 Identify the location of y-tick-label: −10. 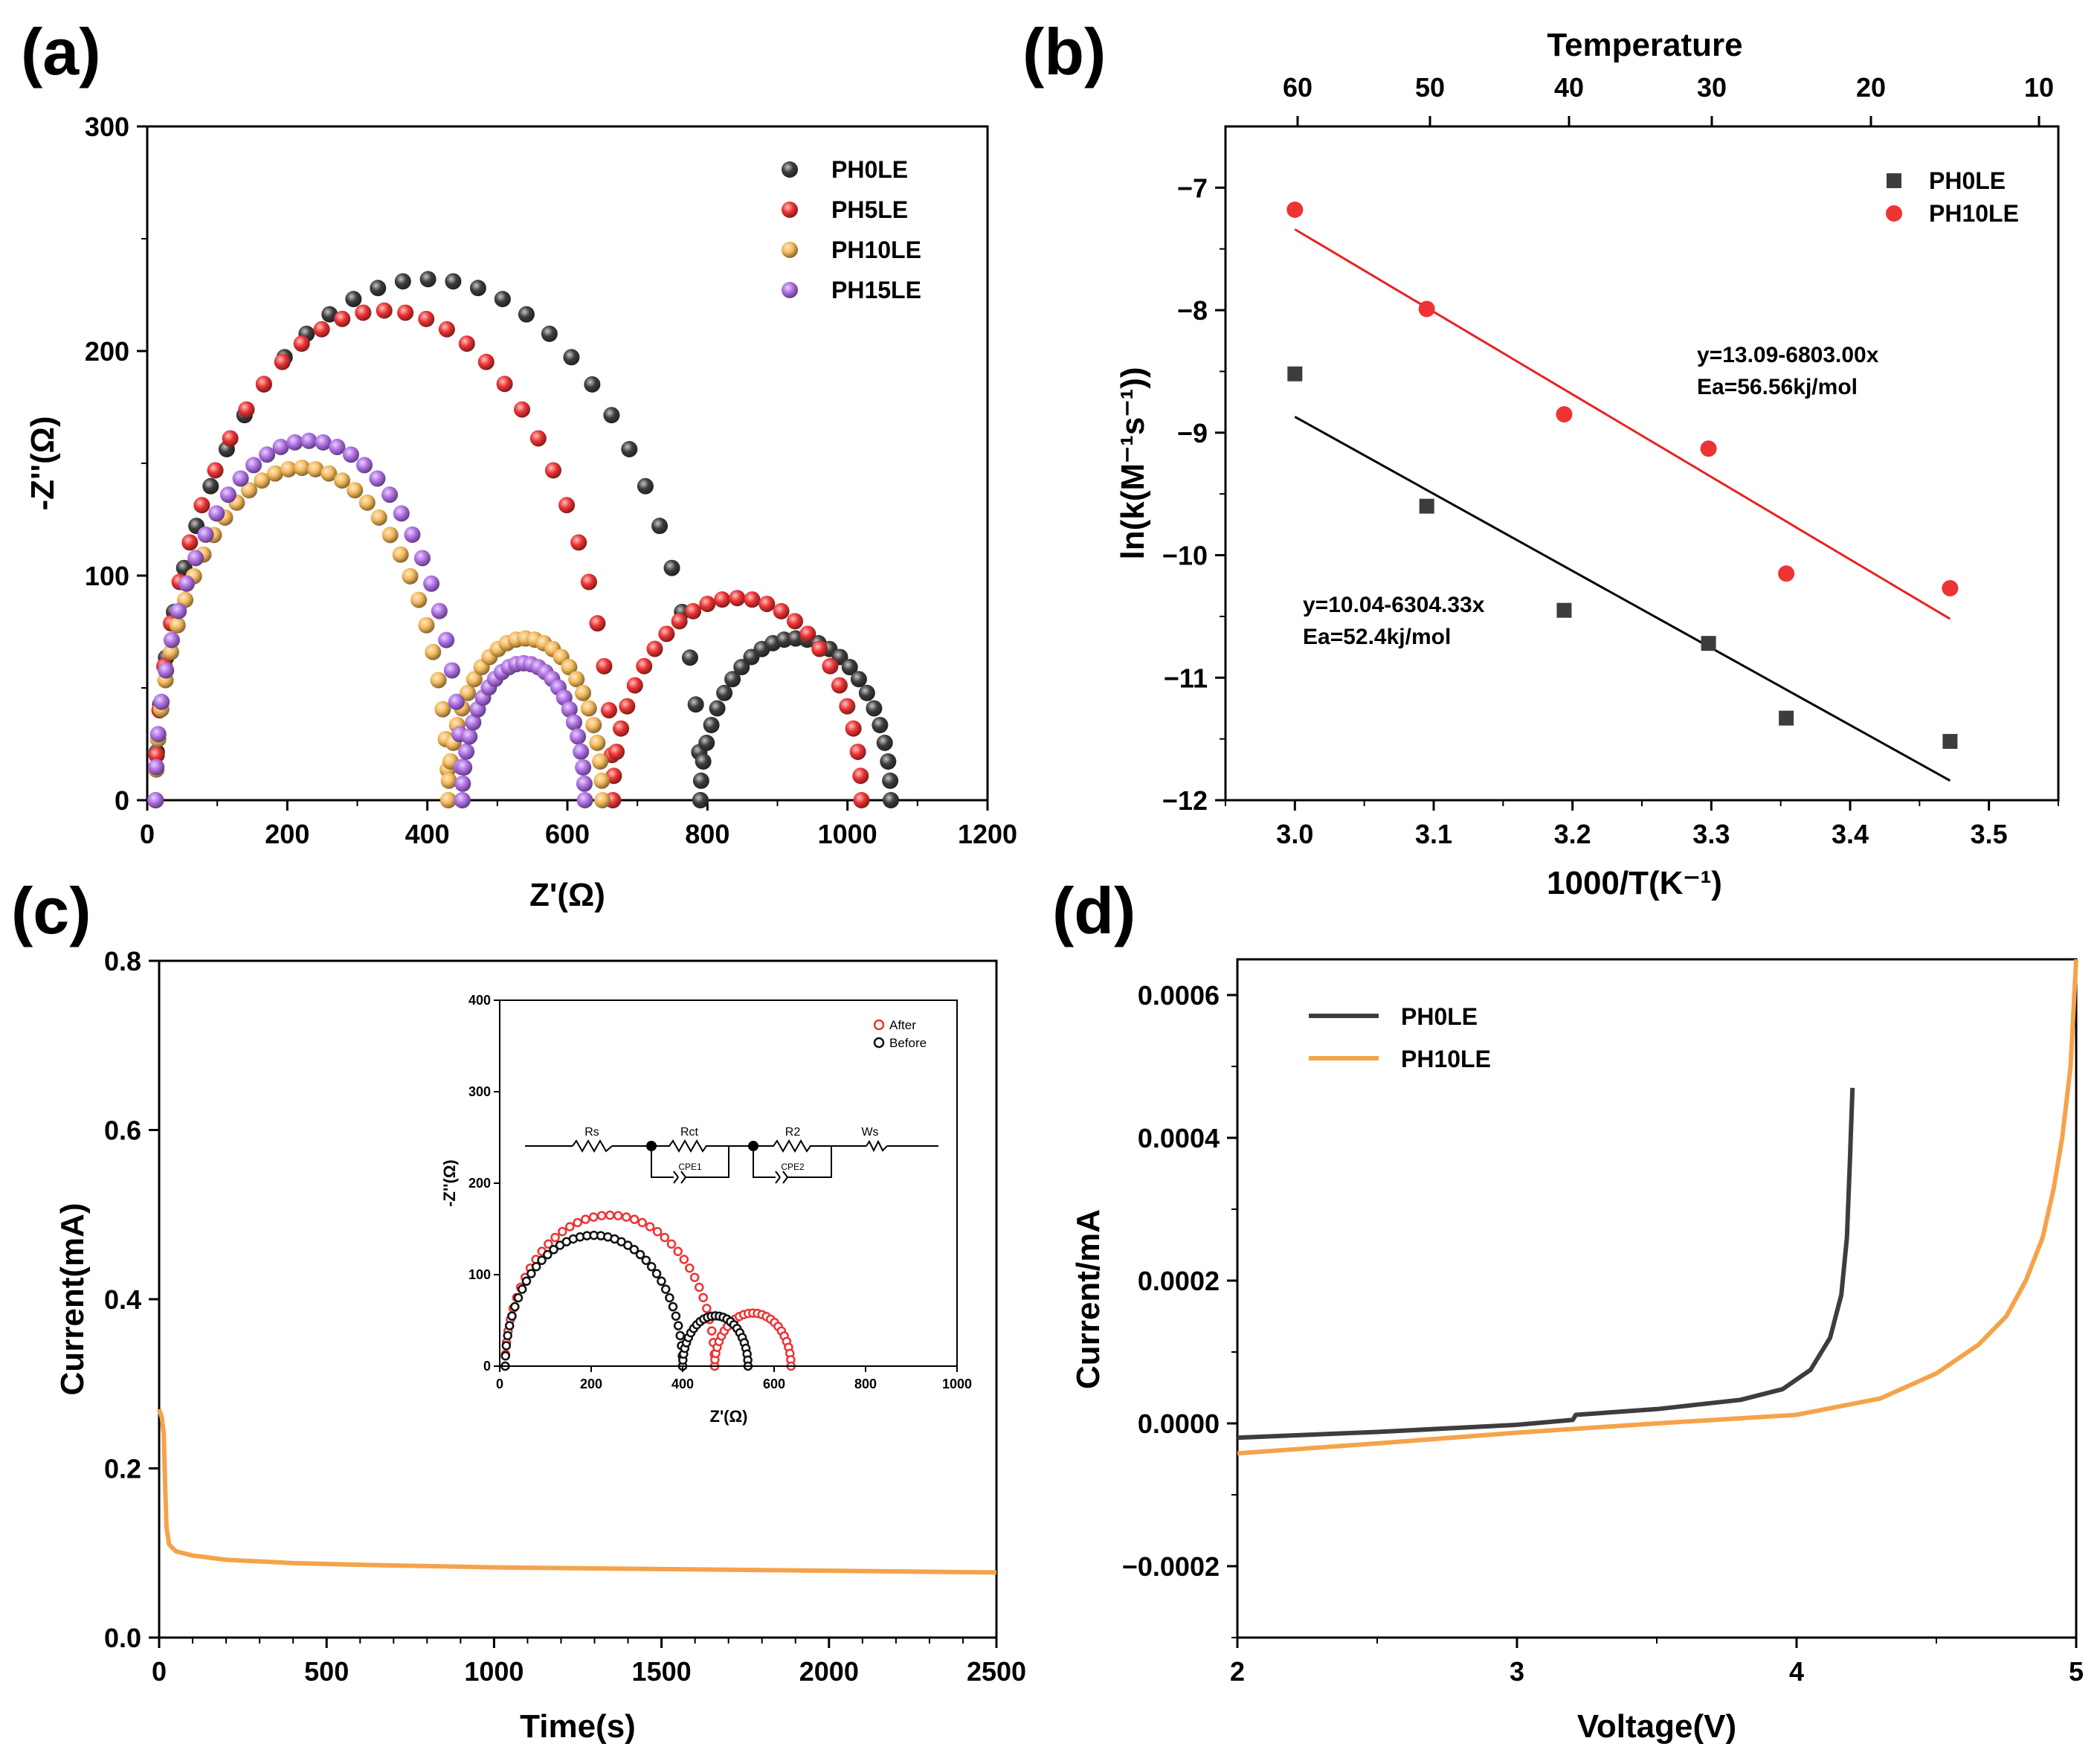
(1185, 556).